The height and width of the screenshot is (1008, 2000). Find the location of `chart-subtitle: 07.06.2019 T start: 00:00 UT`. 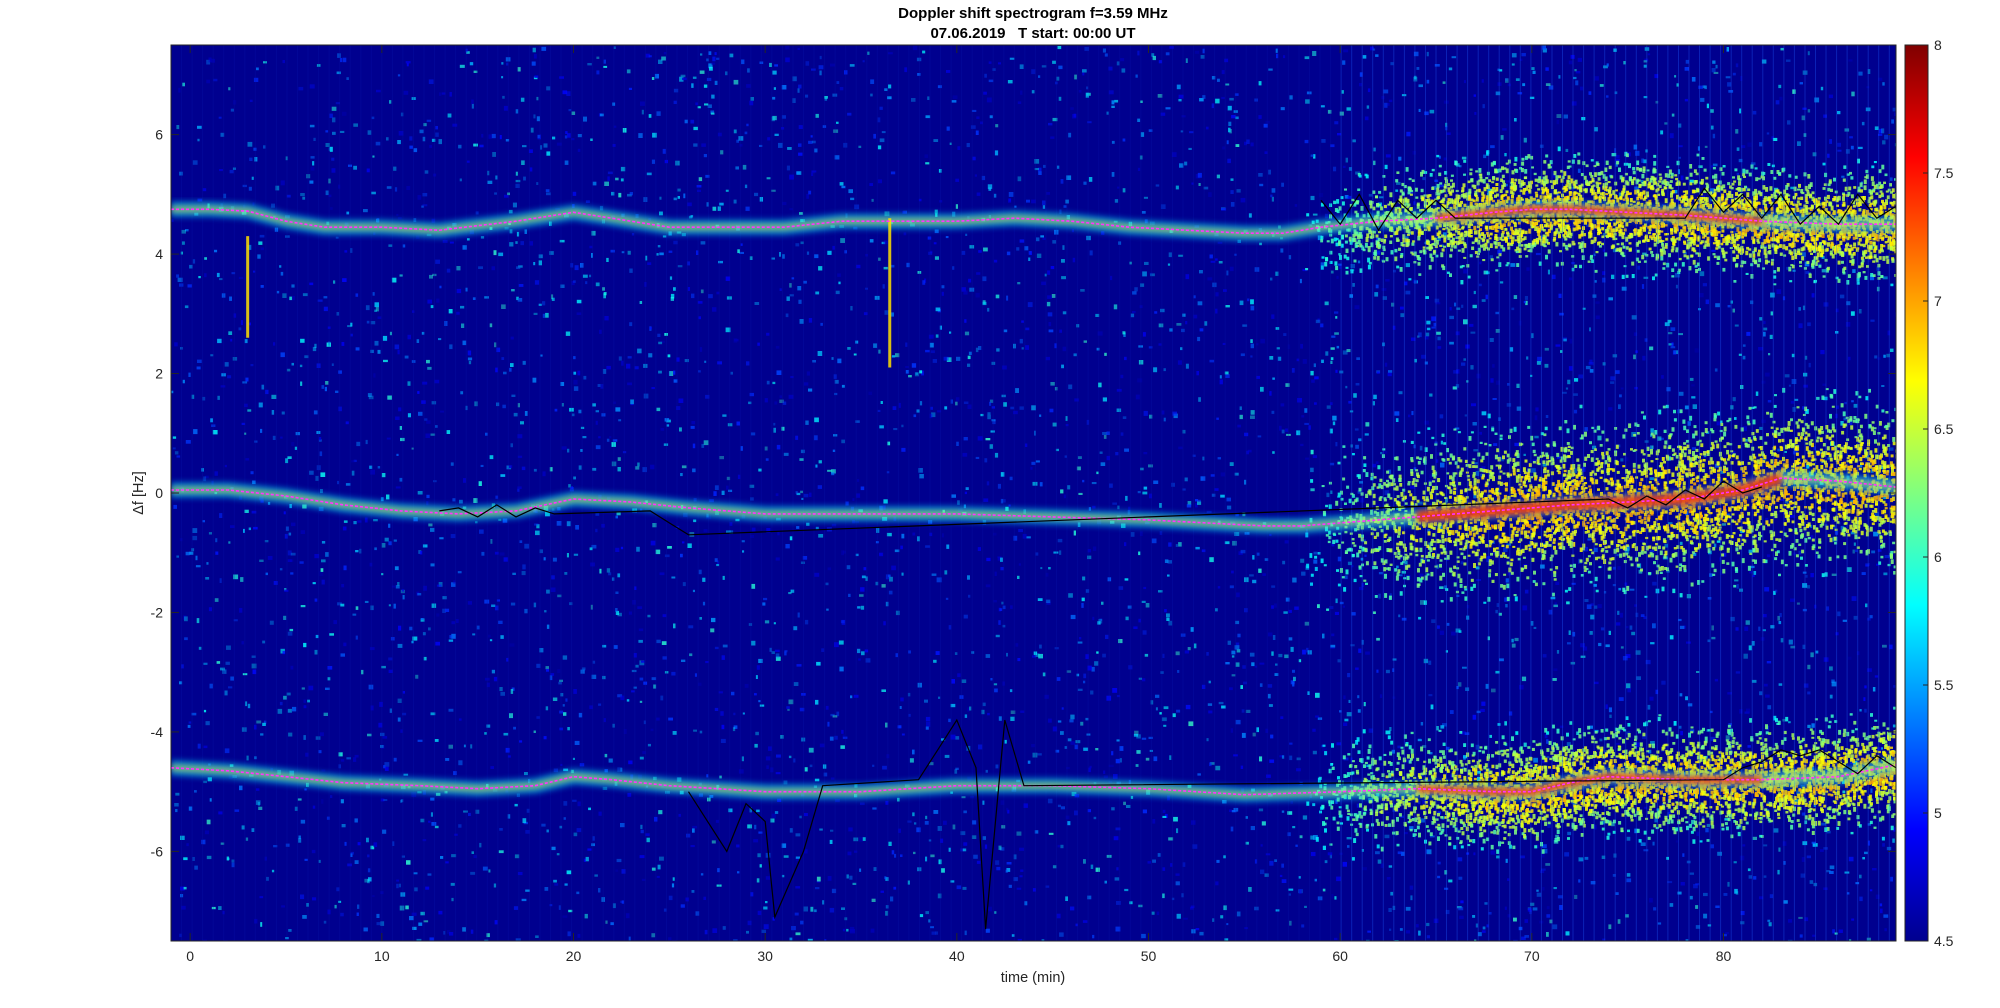

chart-subtitle: 07.06.2019 T start: 00:00 UT is located at coordinates (1032, 33).